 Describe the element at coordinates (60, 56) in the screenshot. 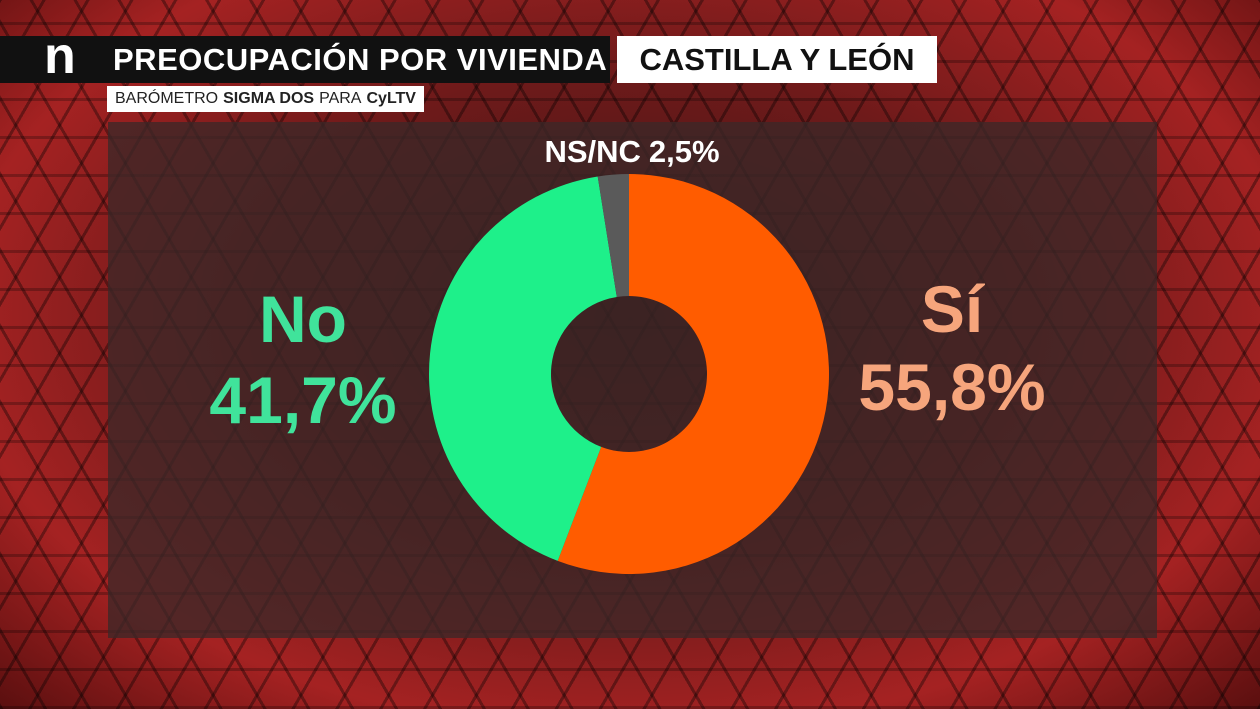

I see `logo: n` at that location.